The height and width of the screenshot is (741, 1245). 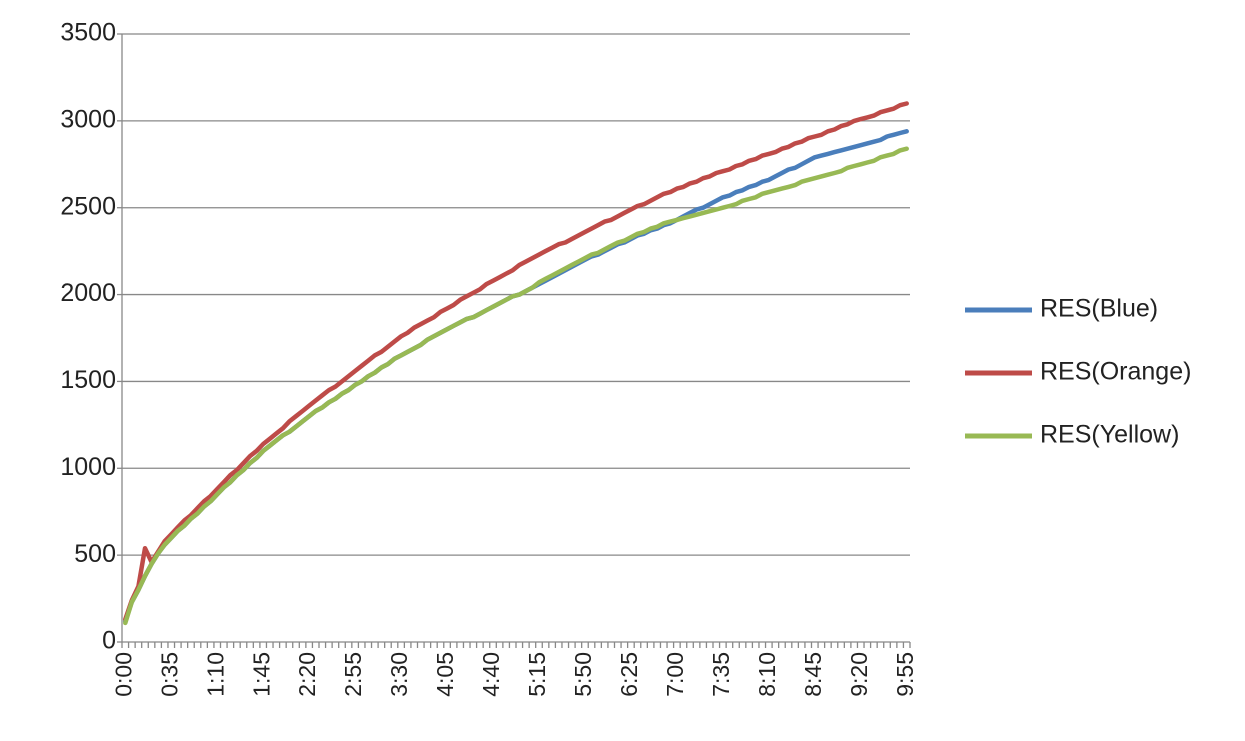 What do you see at coordinates (859, 674) in the screenshot?
I see `x-tick-label: 9:20` at bounding box center [859, 674].